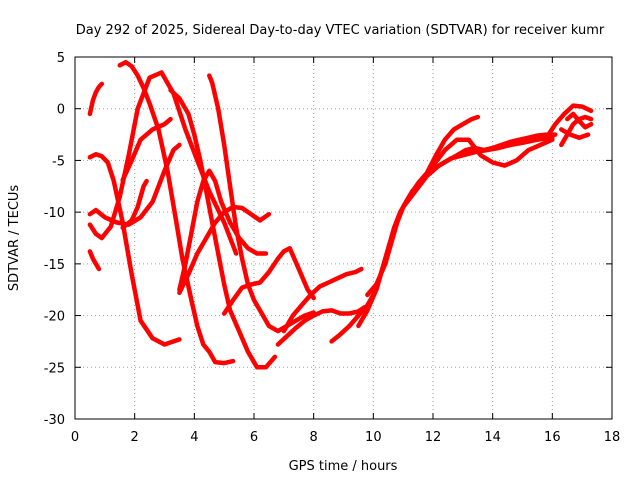 The height and width of the screenshot is (480, 640). I want to click on x-tick-label: 6, so click(254, 437).